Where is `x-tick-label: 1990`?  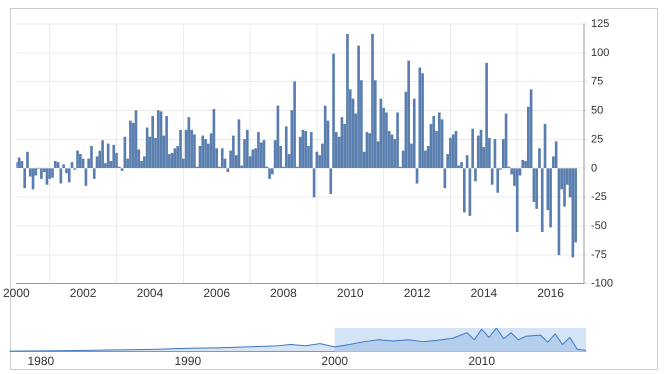 x-tick-label: 1990 is located at coordinates (188, 361).